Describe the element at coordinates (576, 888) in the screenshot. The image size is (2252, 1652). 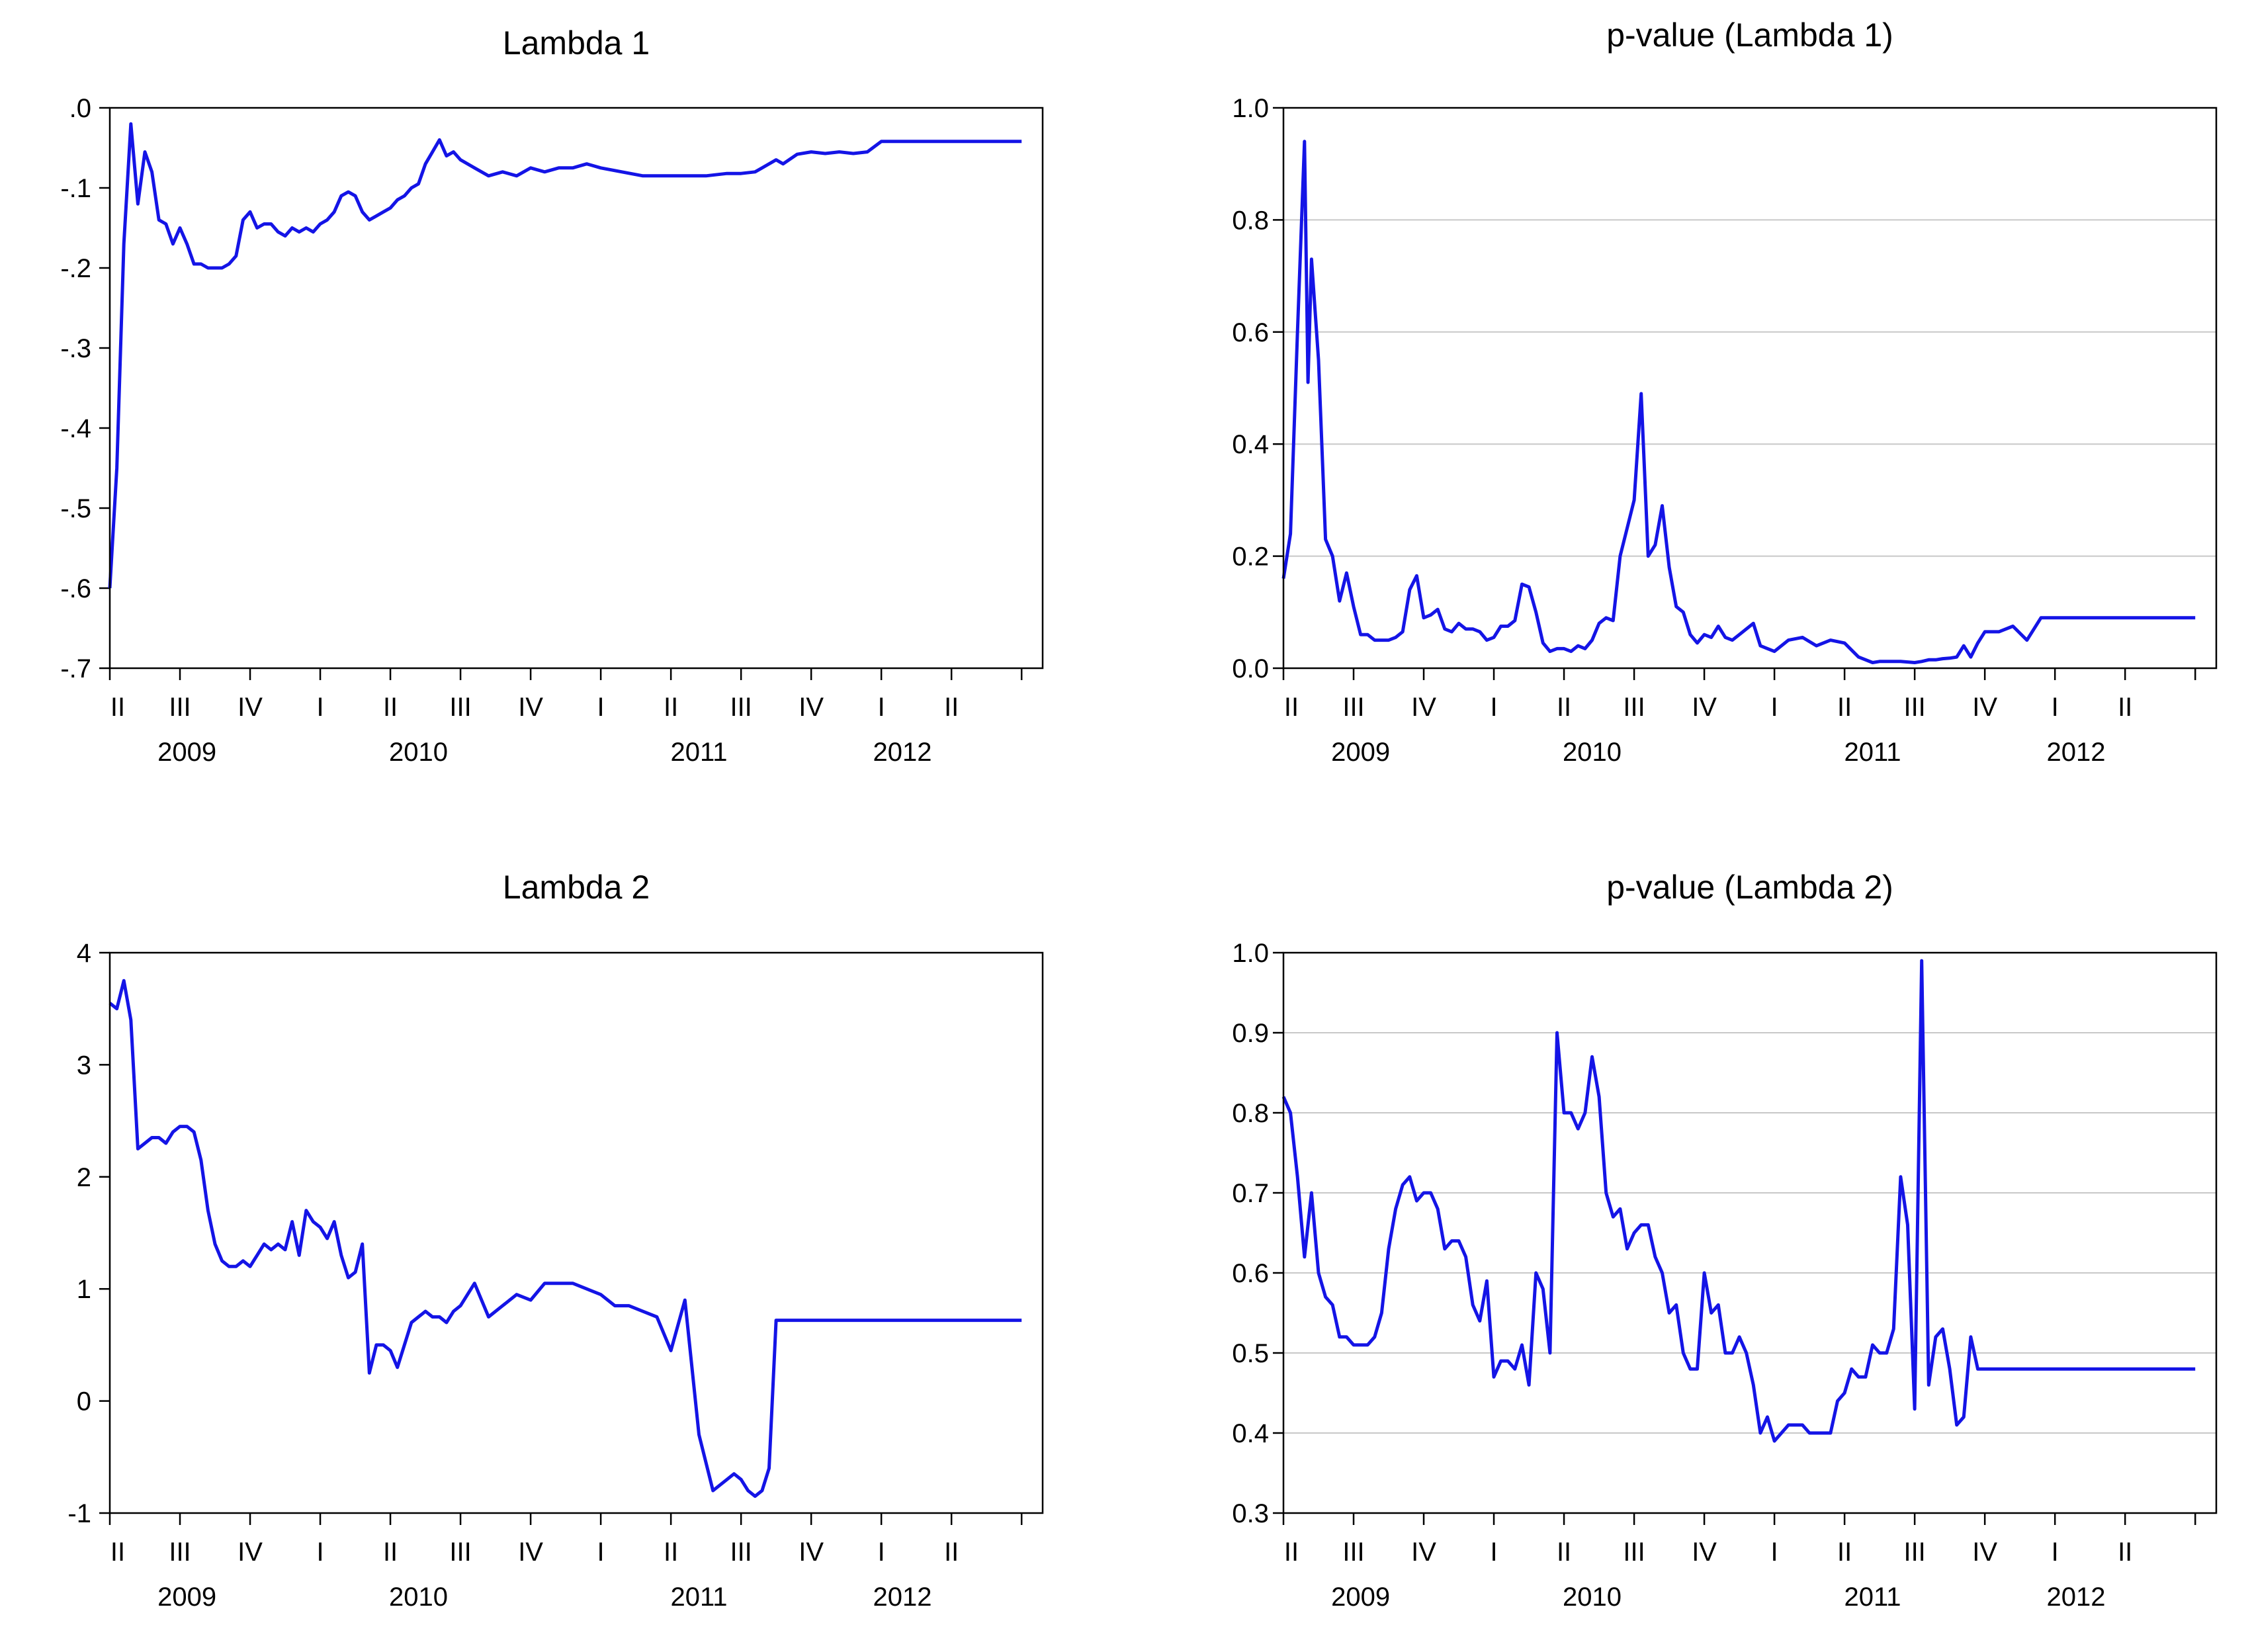
I see `chart-title: Lambda 2` at that location.